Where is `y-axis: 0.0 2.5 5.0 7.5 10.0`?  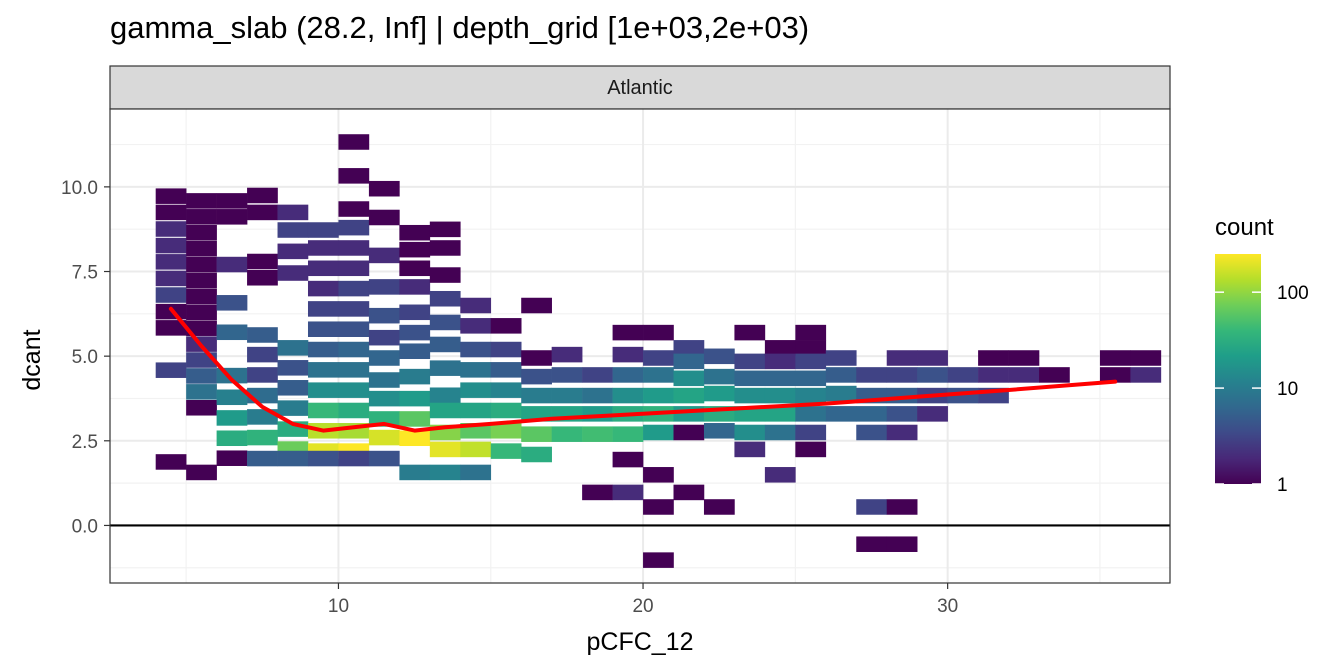
y-axis: 0.0 2.5 5.0 7.5 10.0 is located at coordinates (85, 357).